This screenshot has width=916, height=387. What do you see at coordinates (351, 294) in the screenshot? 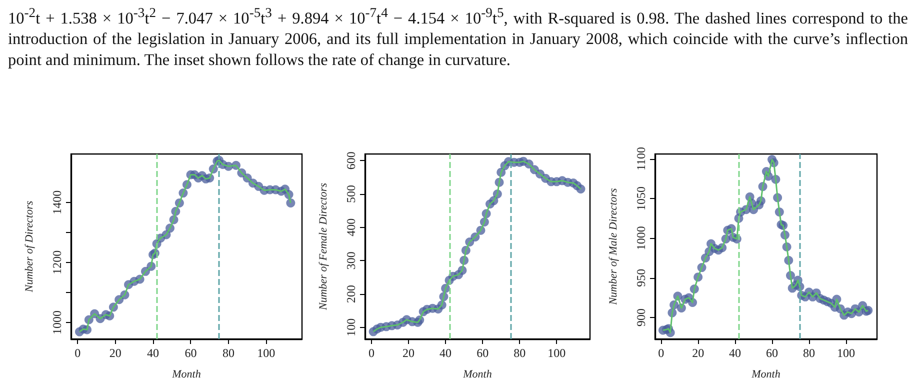
I see `y-tick-label: 200` at bounding box center [351, 294].